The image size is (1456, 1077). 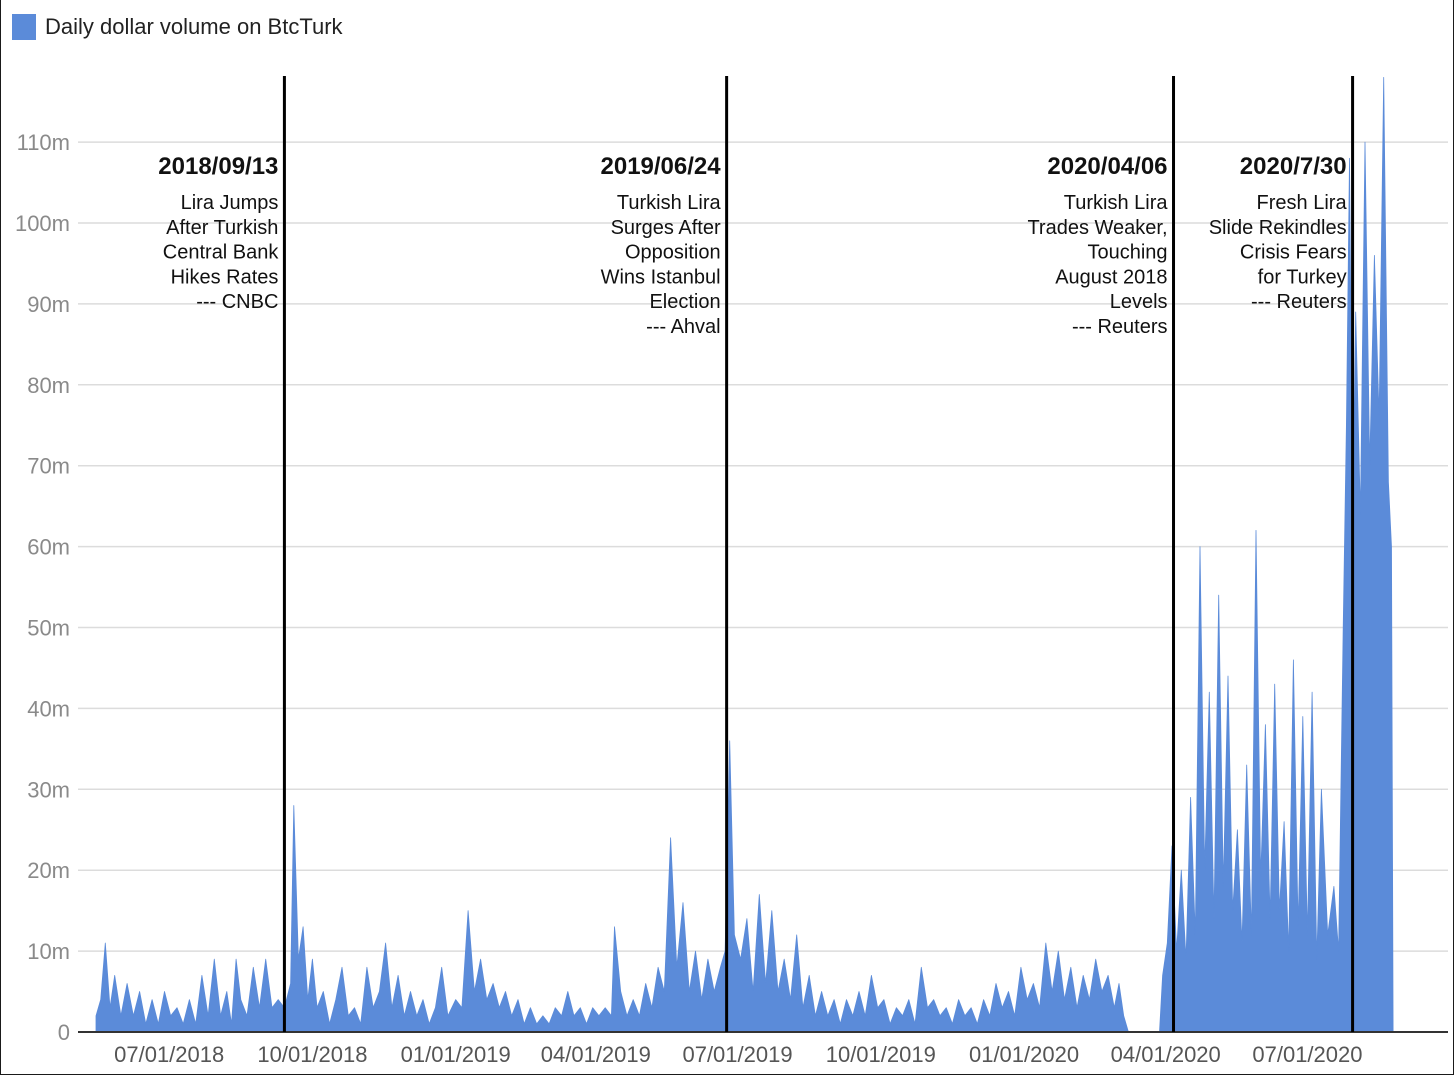 What do you see at coordinates (48, 951) in the screenshot?
I see `y-tick-label: 10m` at bounding box center [48, 951].